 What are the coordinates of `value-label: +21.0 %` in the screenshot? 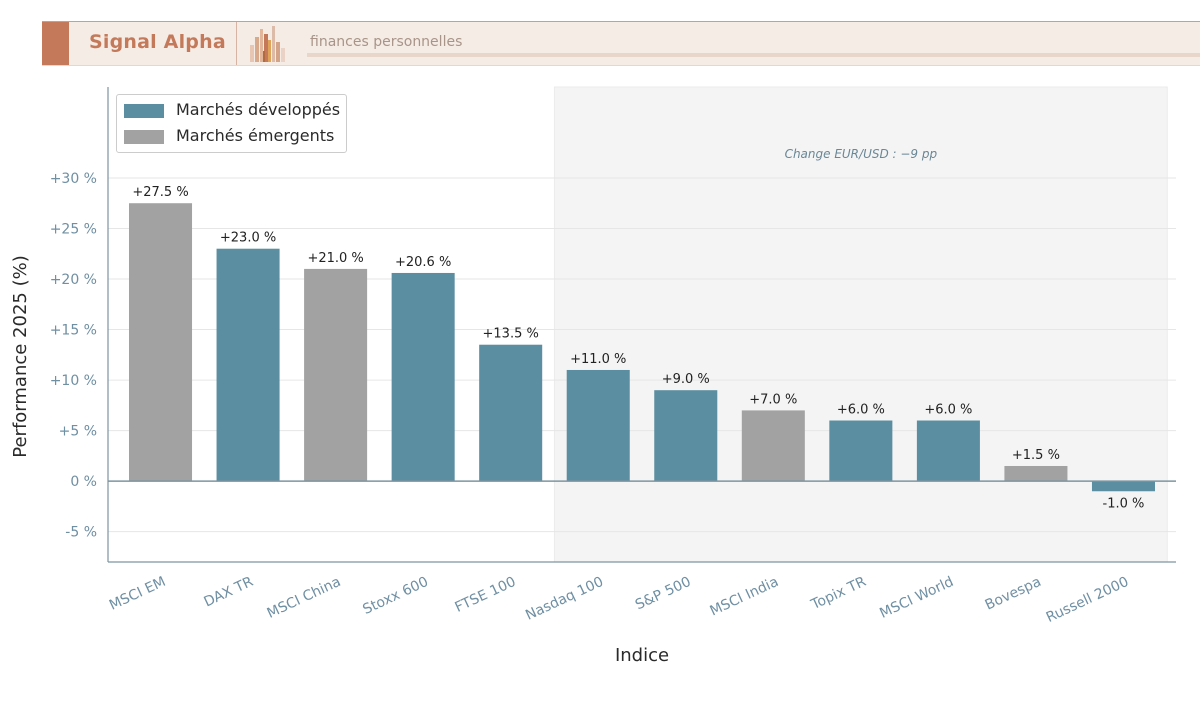 It's located at (335, 258).